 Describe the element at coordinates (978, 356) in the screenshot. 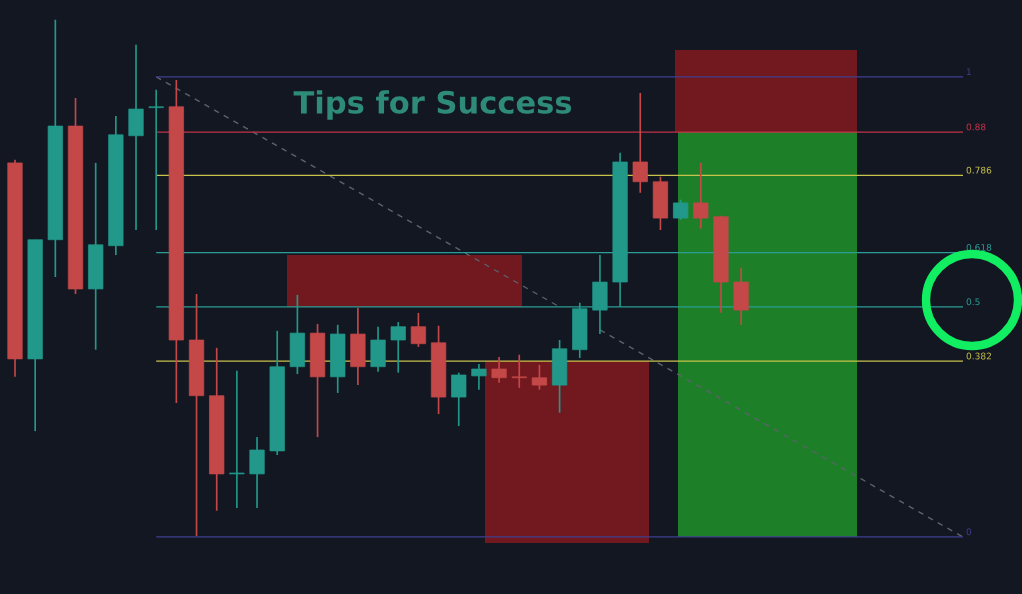

I see `ref-line-label: 0.382` at that location.